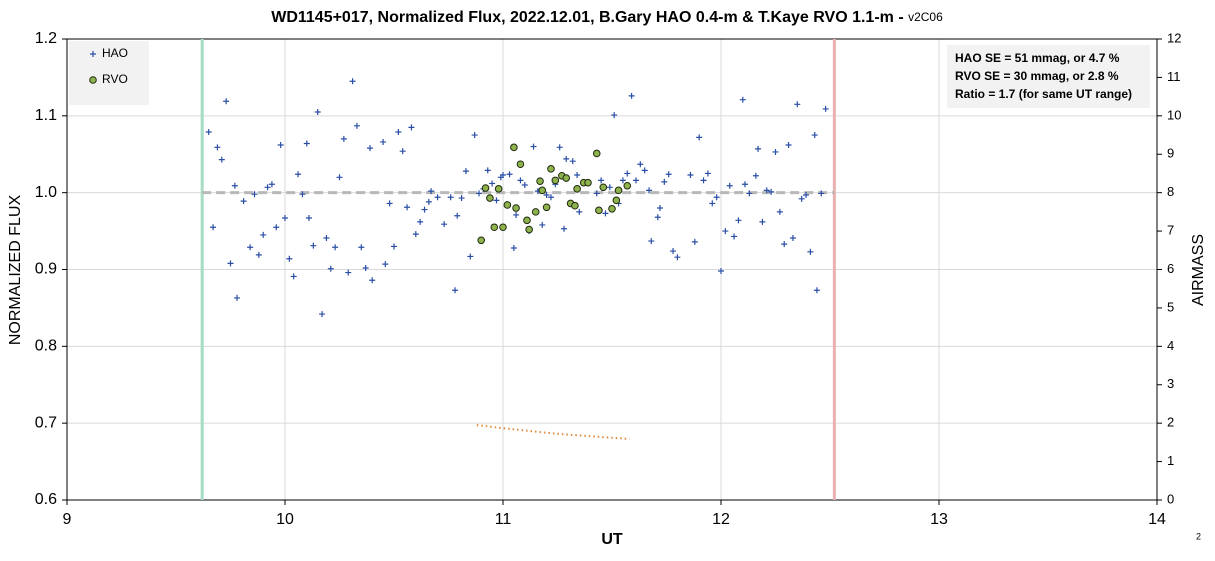 The image size is (1215, 561). What do you see at coordinates (285, 519) in the screenshot?
I see `x-tick-label: 10` at bounding box center [285, 519].